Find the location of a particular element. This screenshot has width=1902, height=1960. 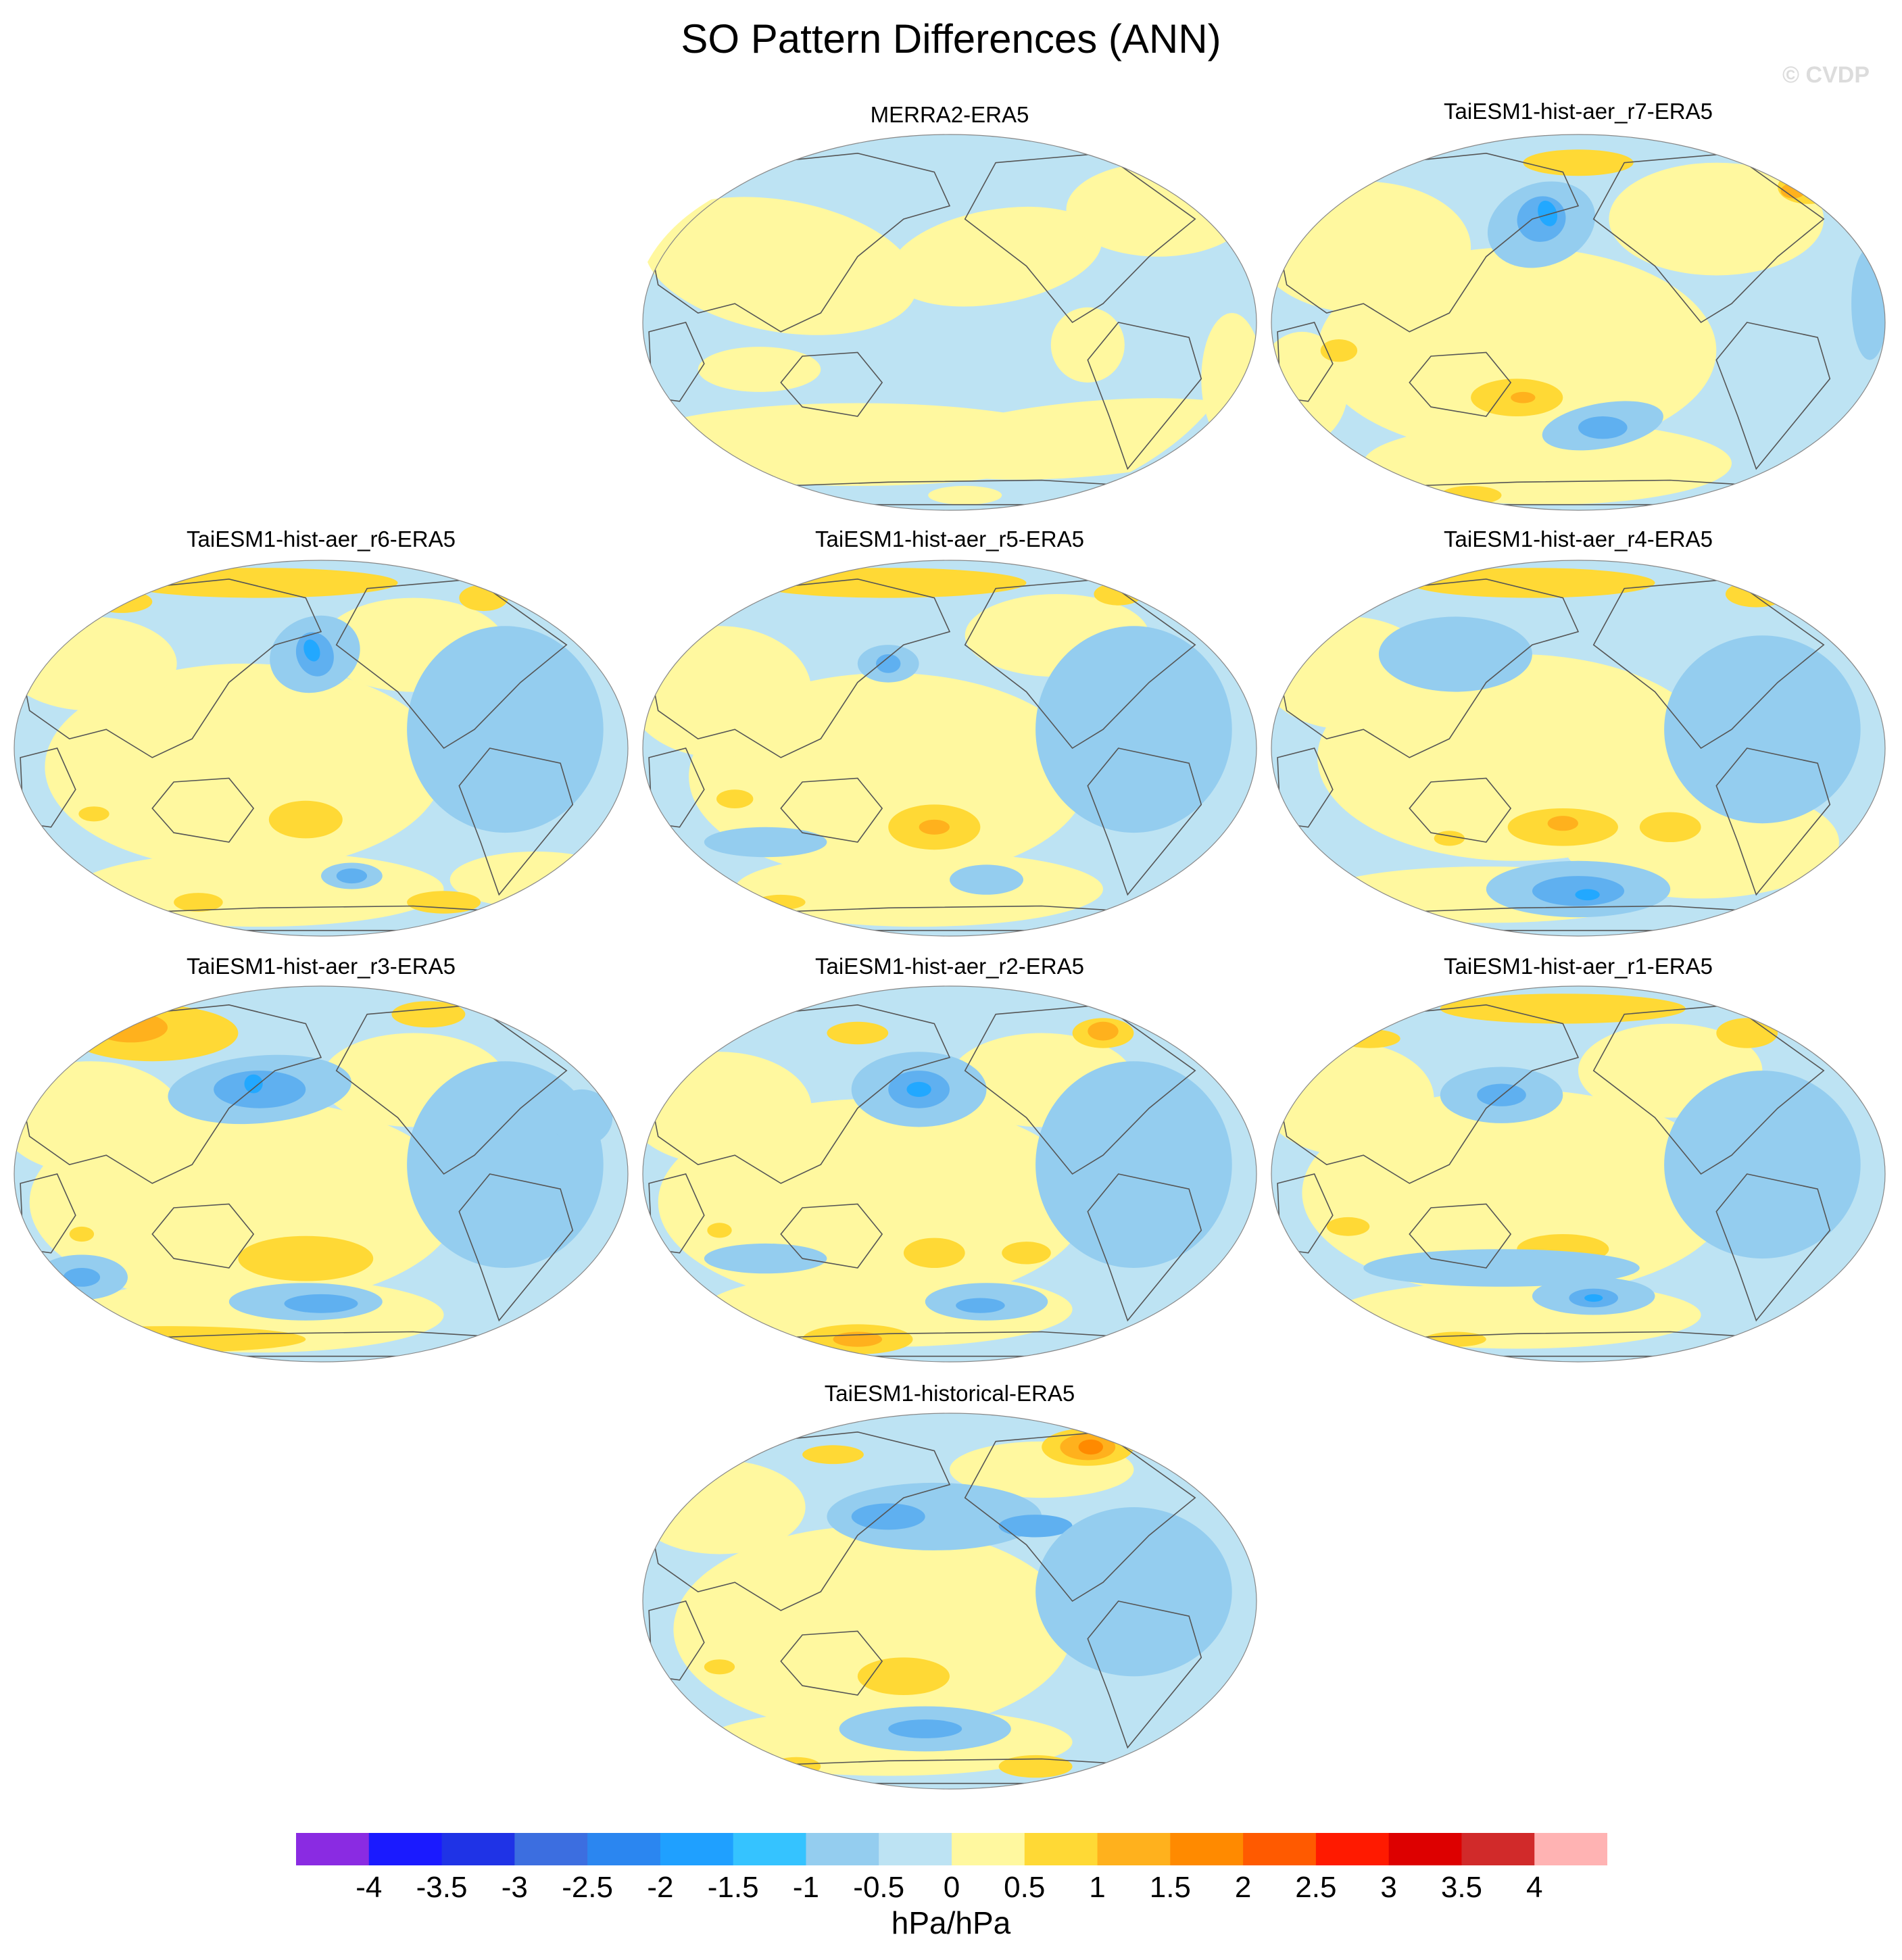

colorbar-tick-label: 0.5 is located at coordinates (1025, 1887).